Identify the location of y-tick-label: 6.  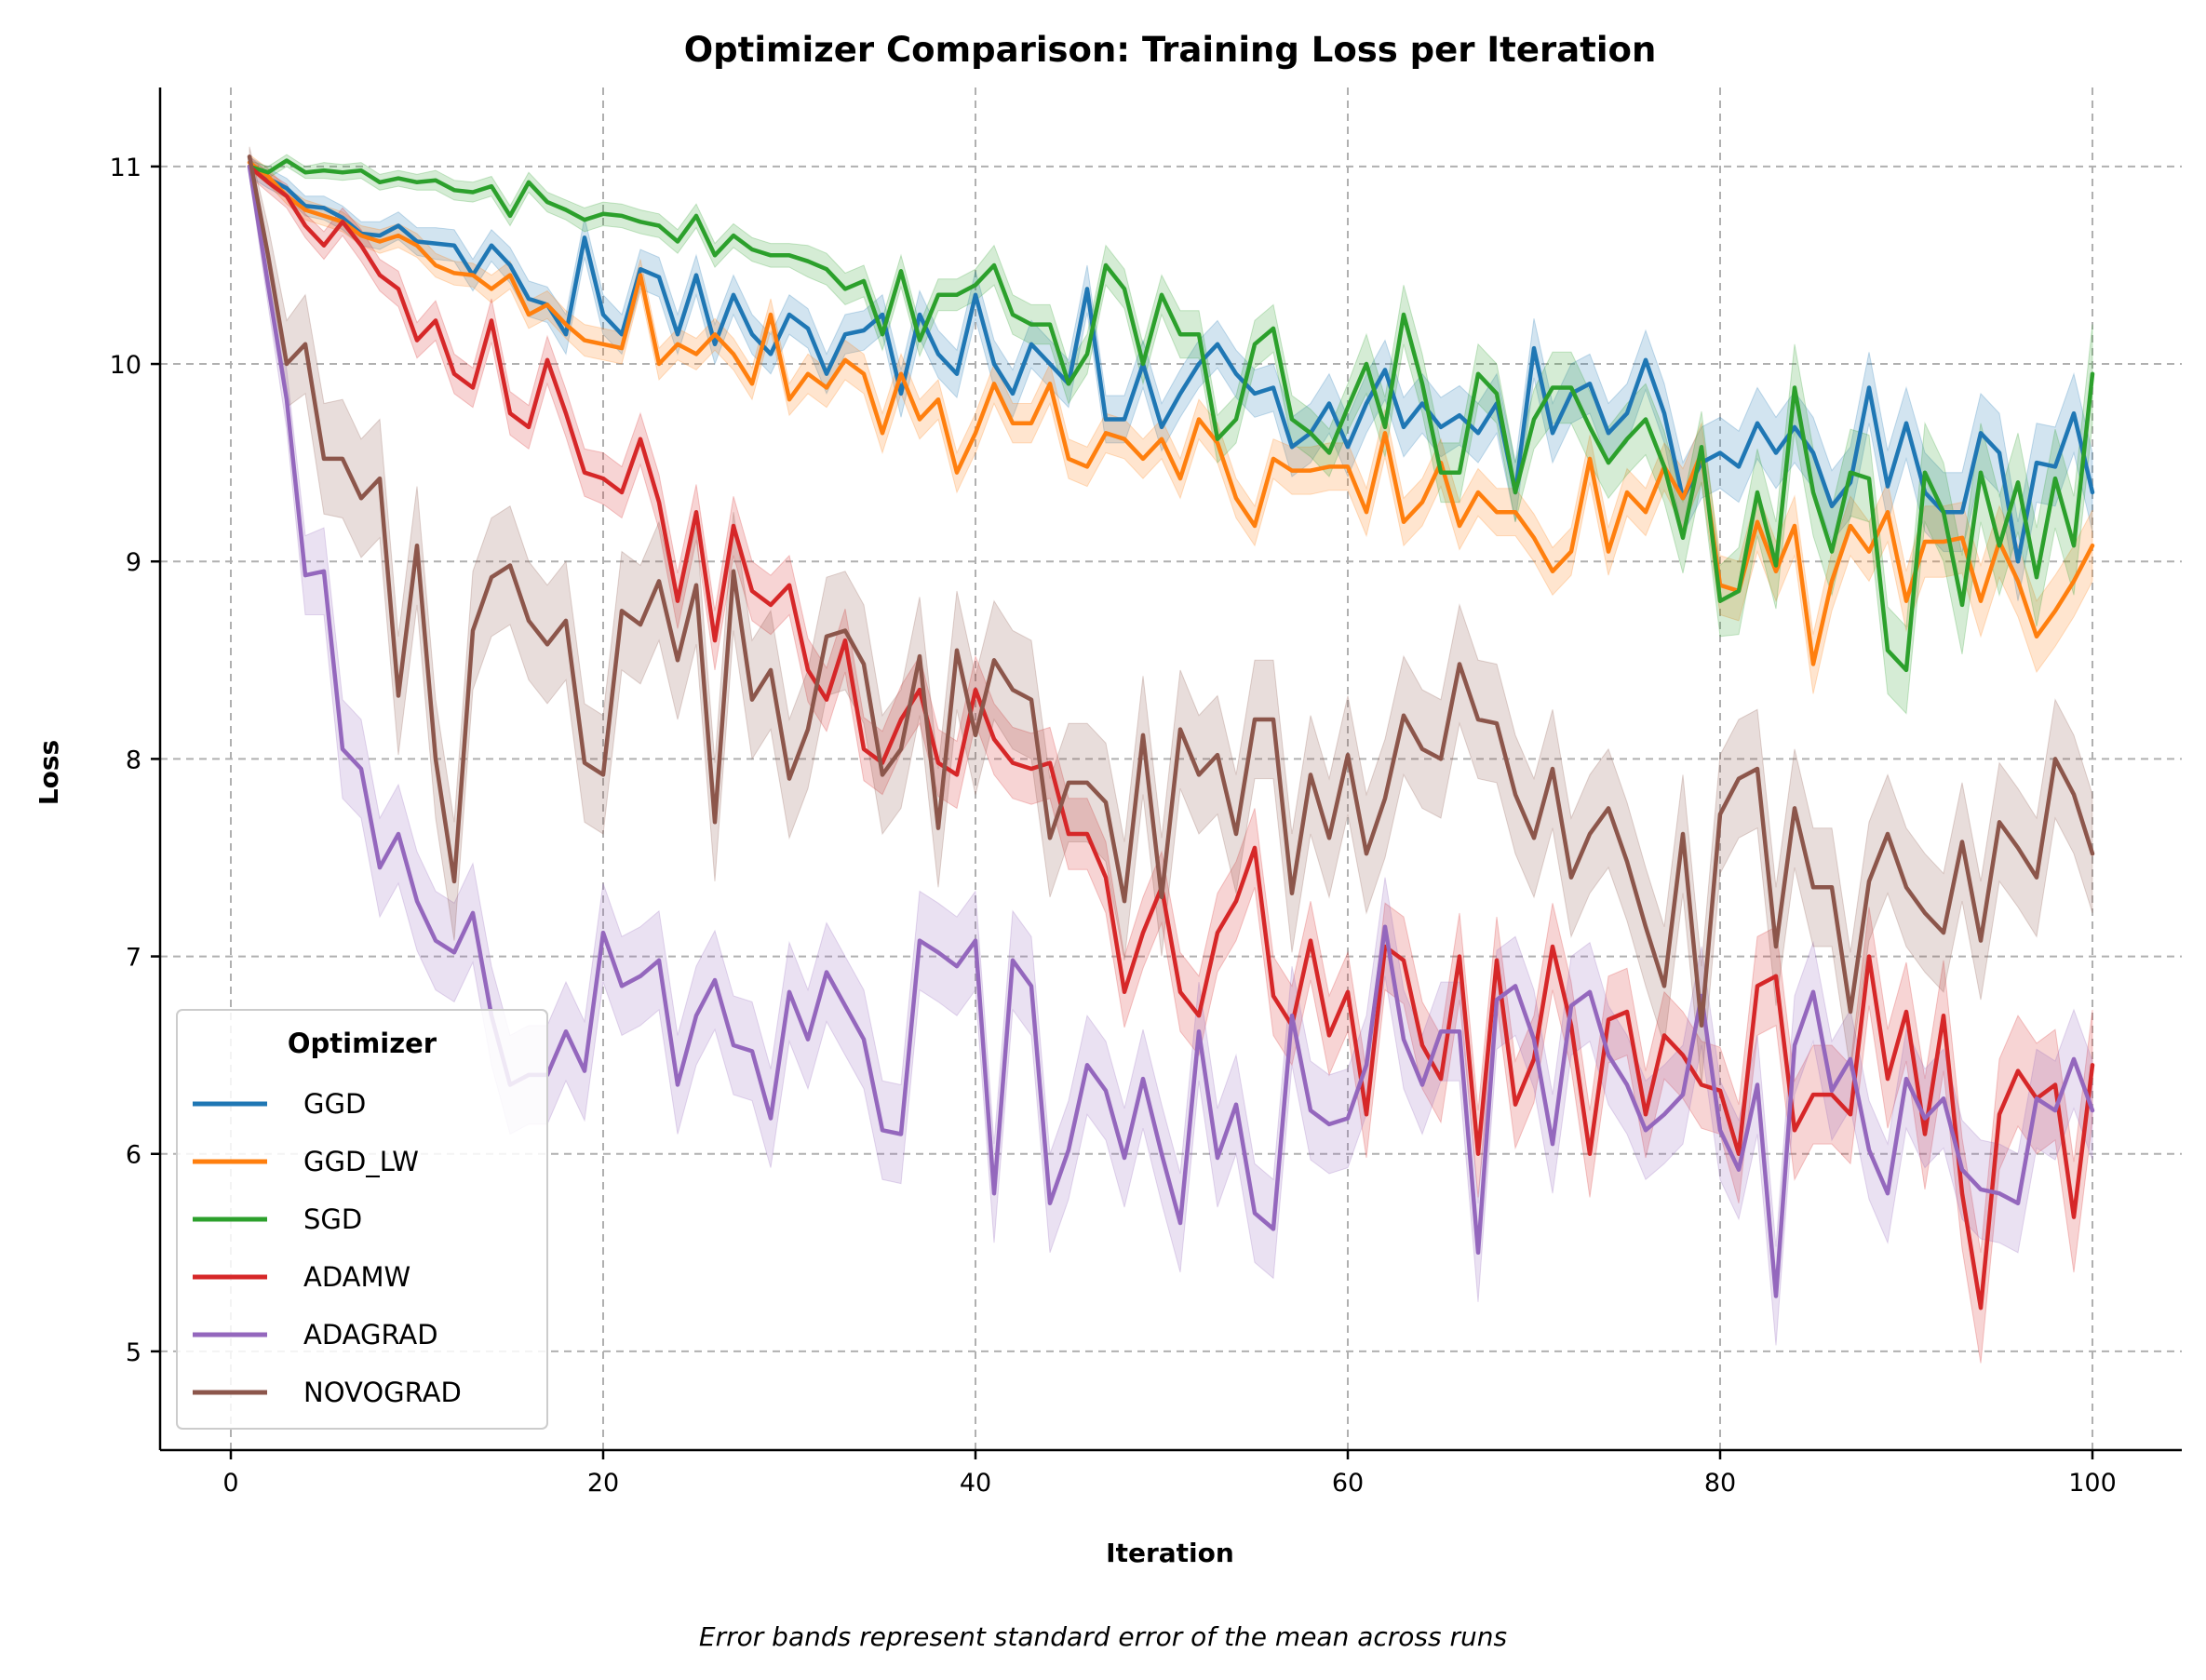
(134, 1155).